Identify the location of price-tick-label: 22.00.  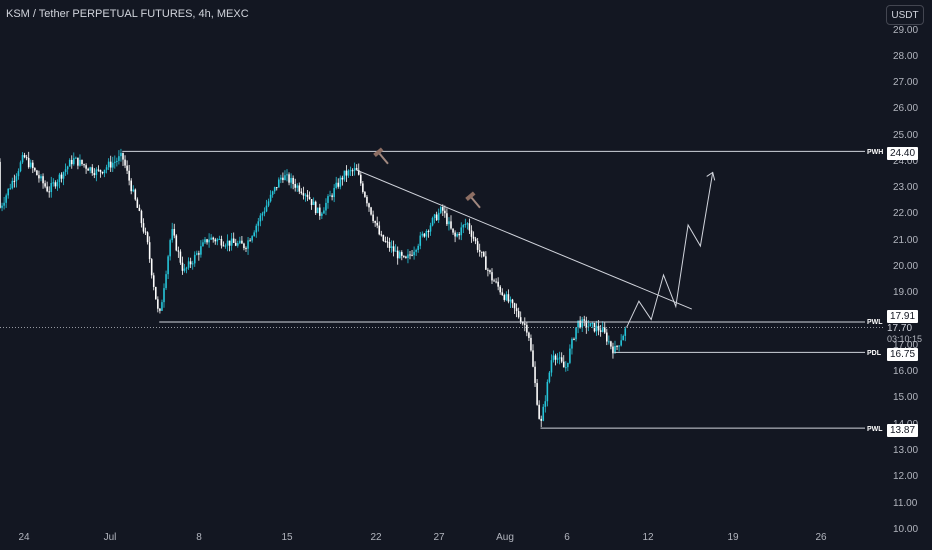
(906, 214).